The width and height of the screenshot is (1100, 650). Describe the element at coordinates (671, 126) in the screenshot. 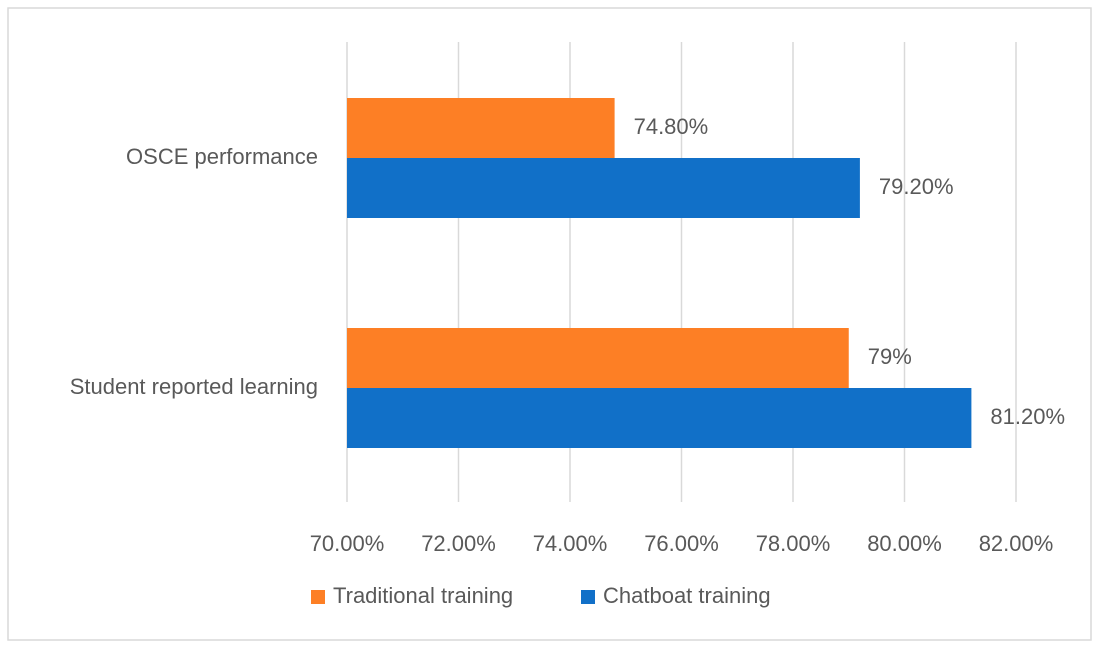

I see `data-label: 74.80%` at that location.